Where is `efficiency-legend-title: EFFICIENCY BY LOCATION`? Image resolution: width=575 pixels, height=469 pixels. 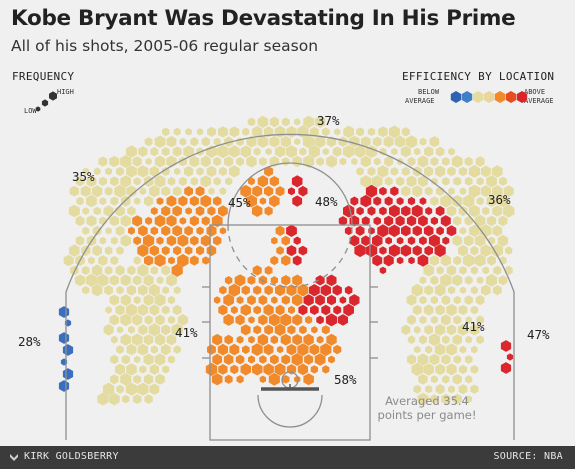
efficiency-legend-title: EFFICIENCY BY LOCATION is located at coordinates (478, 76).